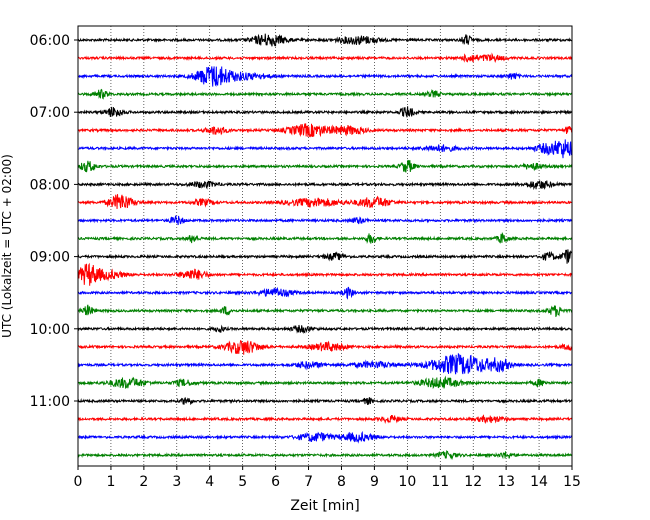 The height and width of the screenshot is (520, 650). Describe the element at coordinates (50, 41) in the screenshot. I see `y-tick-label: 06:00` at that location.